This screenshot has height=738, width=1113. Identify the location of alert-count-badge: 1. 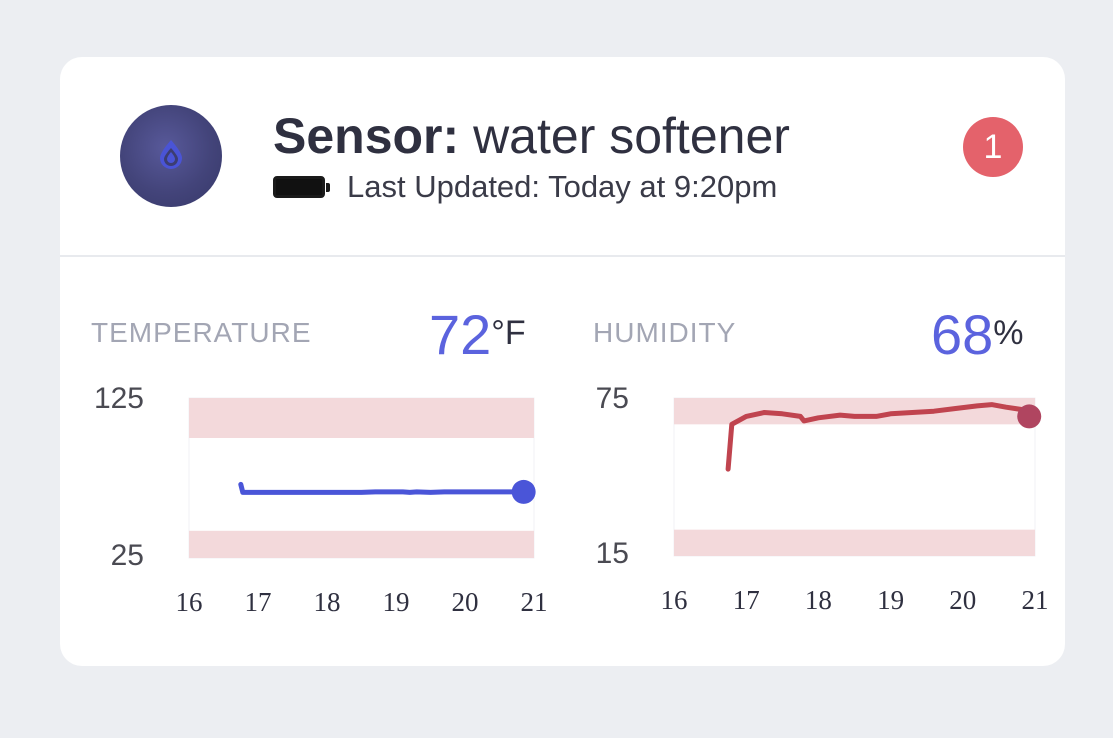
(993, 147).